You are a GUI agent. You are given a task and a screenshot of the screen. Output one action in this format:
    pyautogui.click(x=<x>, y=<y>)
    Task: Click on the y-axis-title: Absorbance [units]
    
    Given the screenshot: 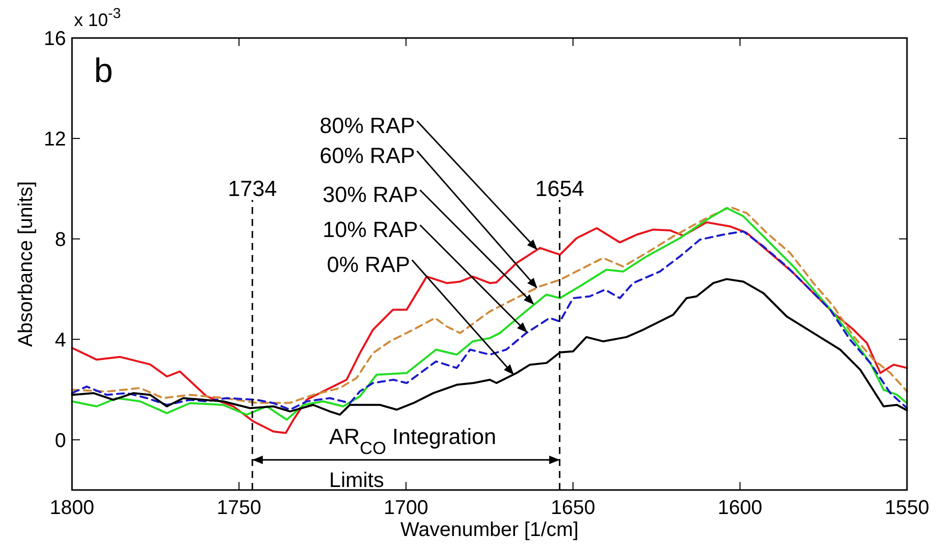 What is the action you would take?
    pyautogui.click(x=26, y=264)
    